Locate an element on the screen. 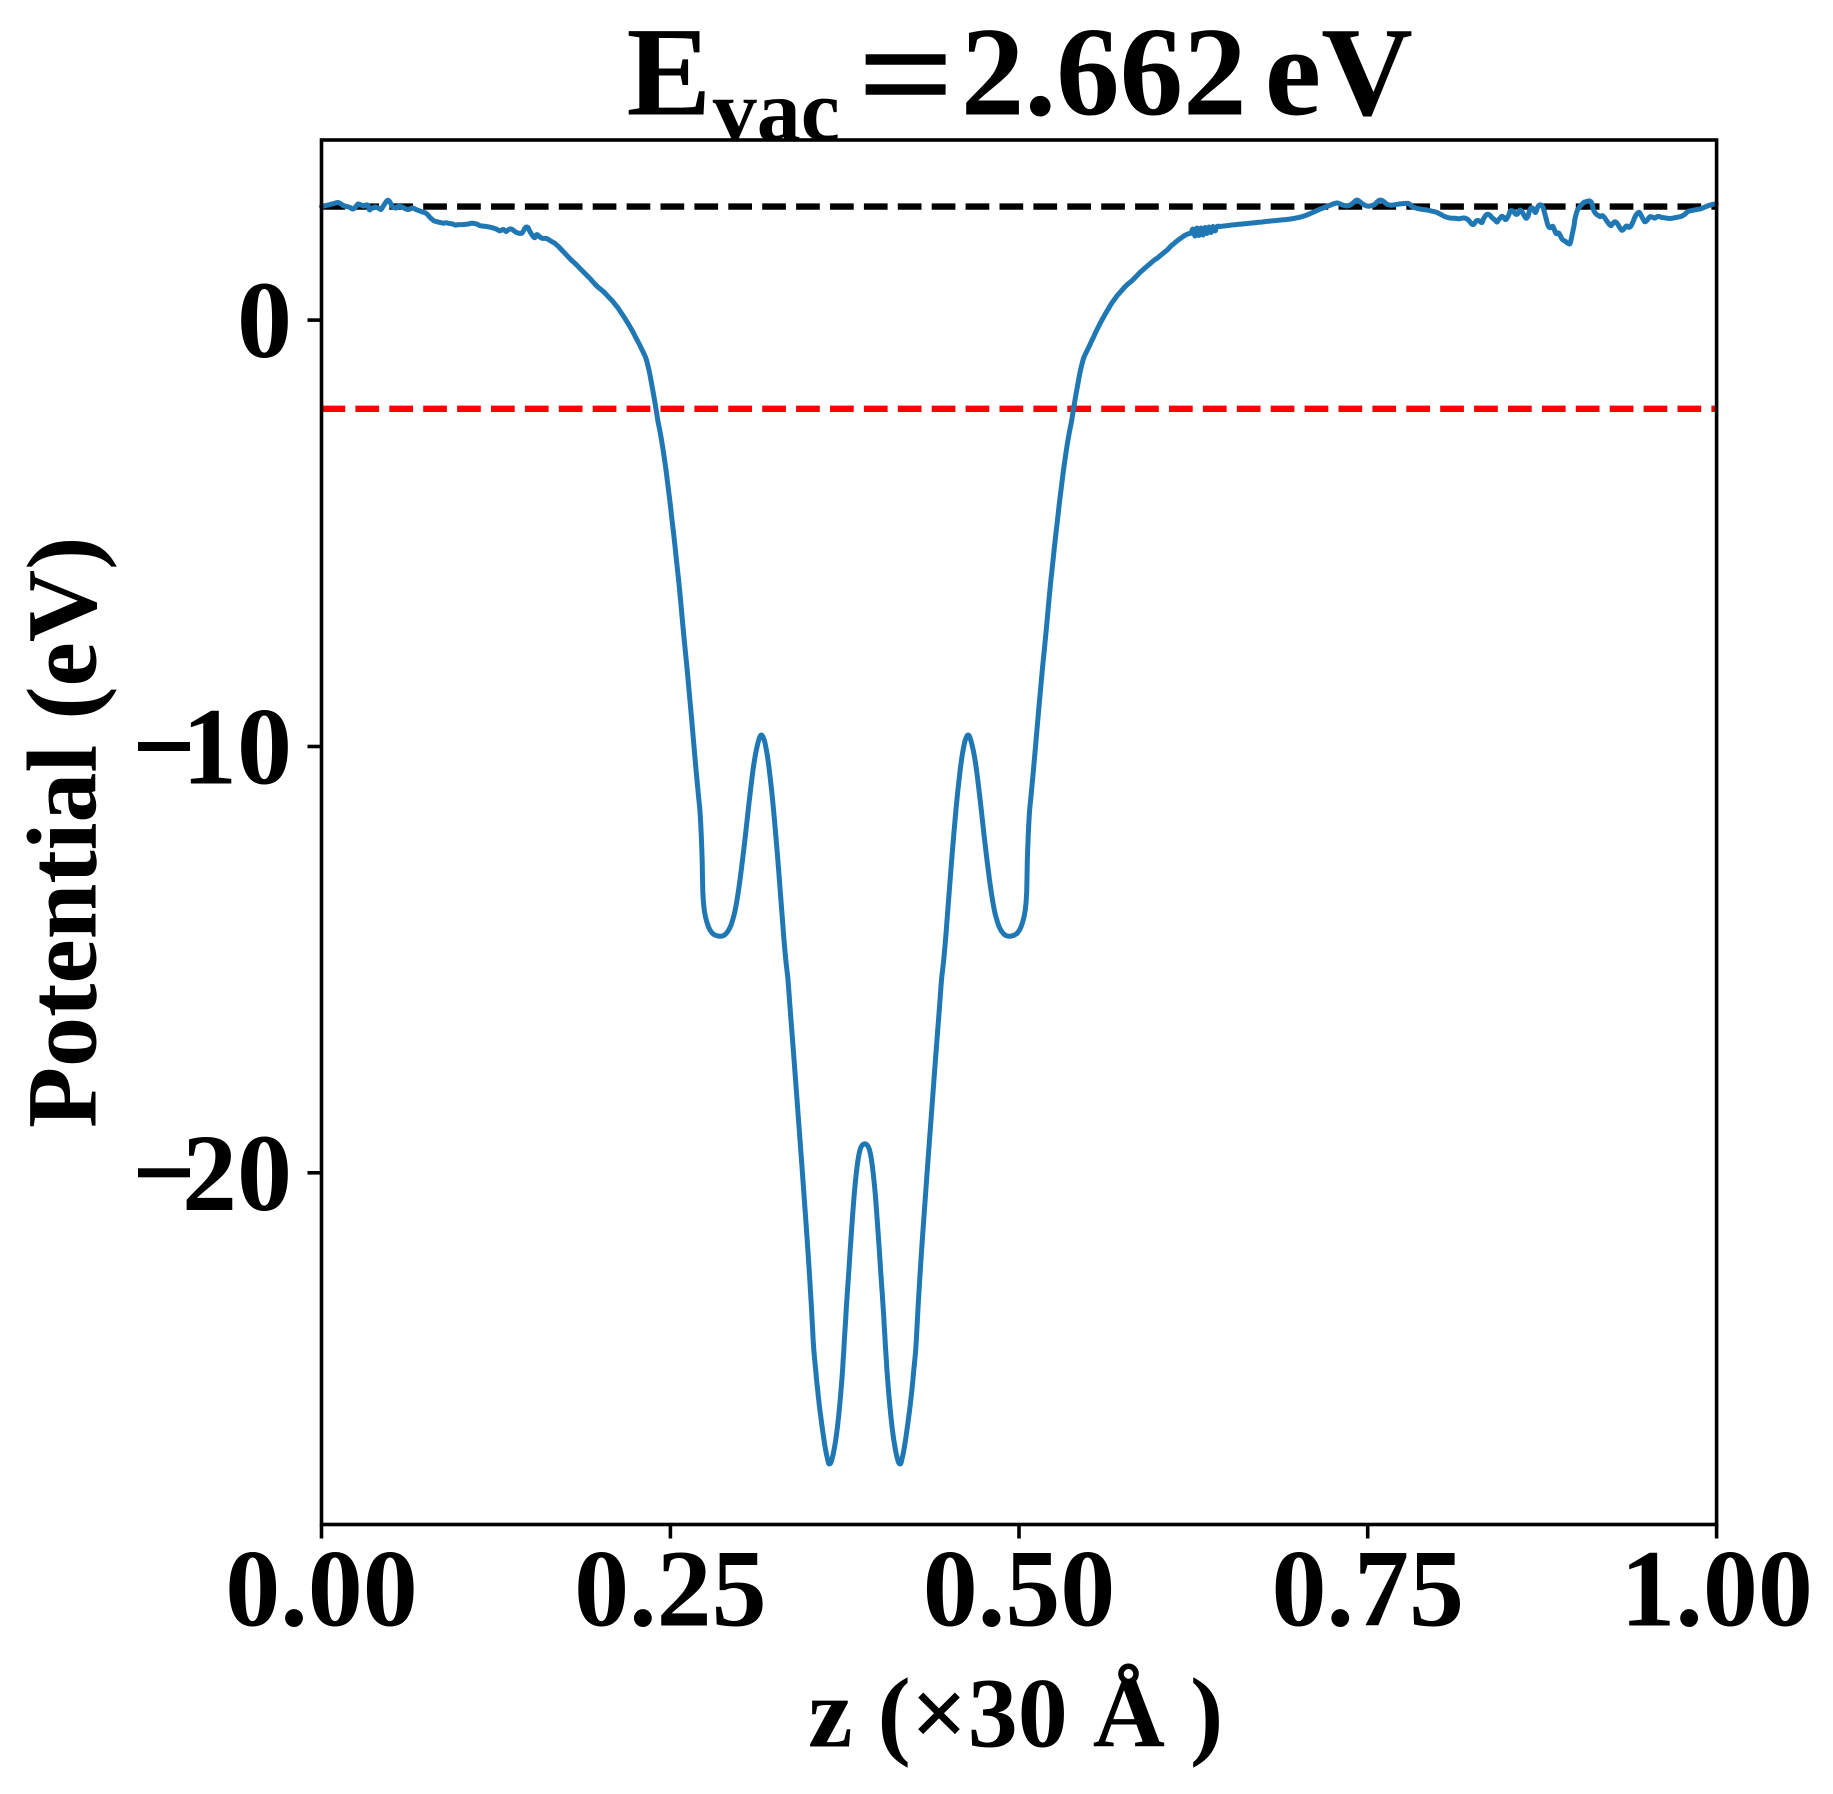 The width and height of the screenshot is (1833, 1794). svg-text: 0 is located at coordinates (264, 320).